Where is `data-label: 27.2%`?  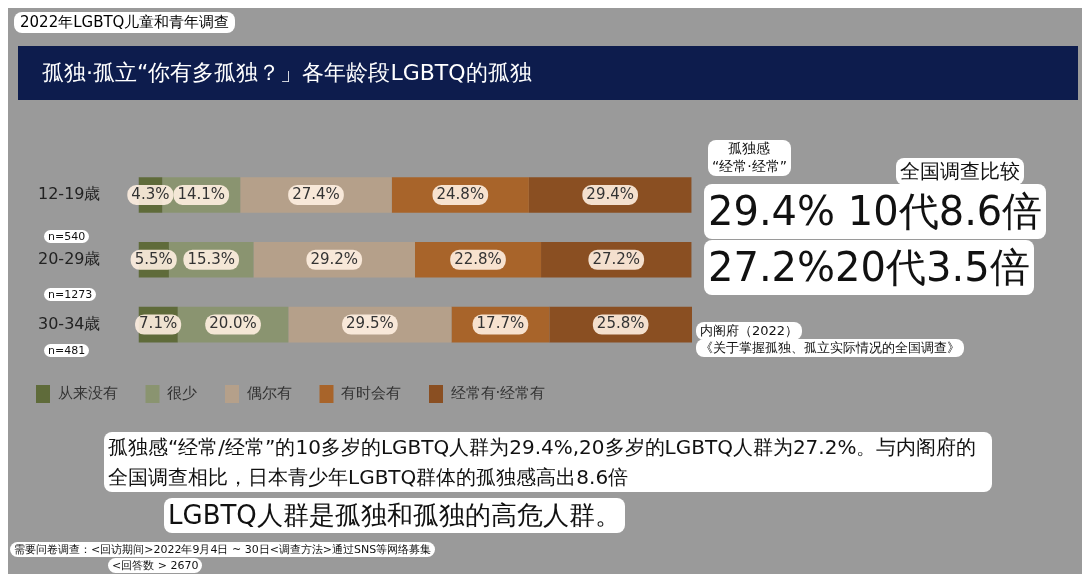
data-label: 27.2% is located at coordinates (616, 258).